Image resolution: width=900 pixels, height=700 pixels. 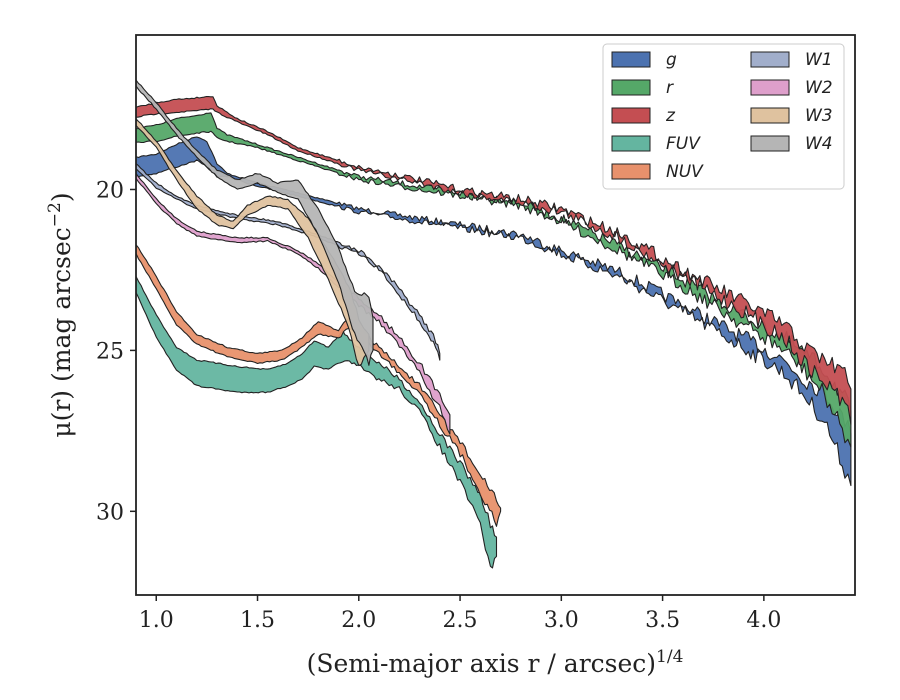 I want to click on legend-label-w3: W3, so click(x=819, y=116).